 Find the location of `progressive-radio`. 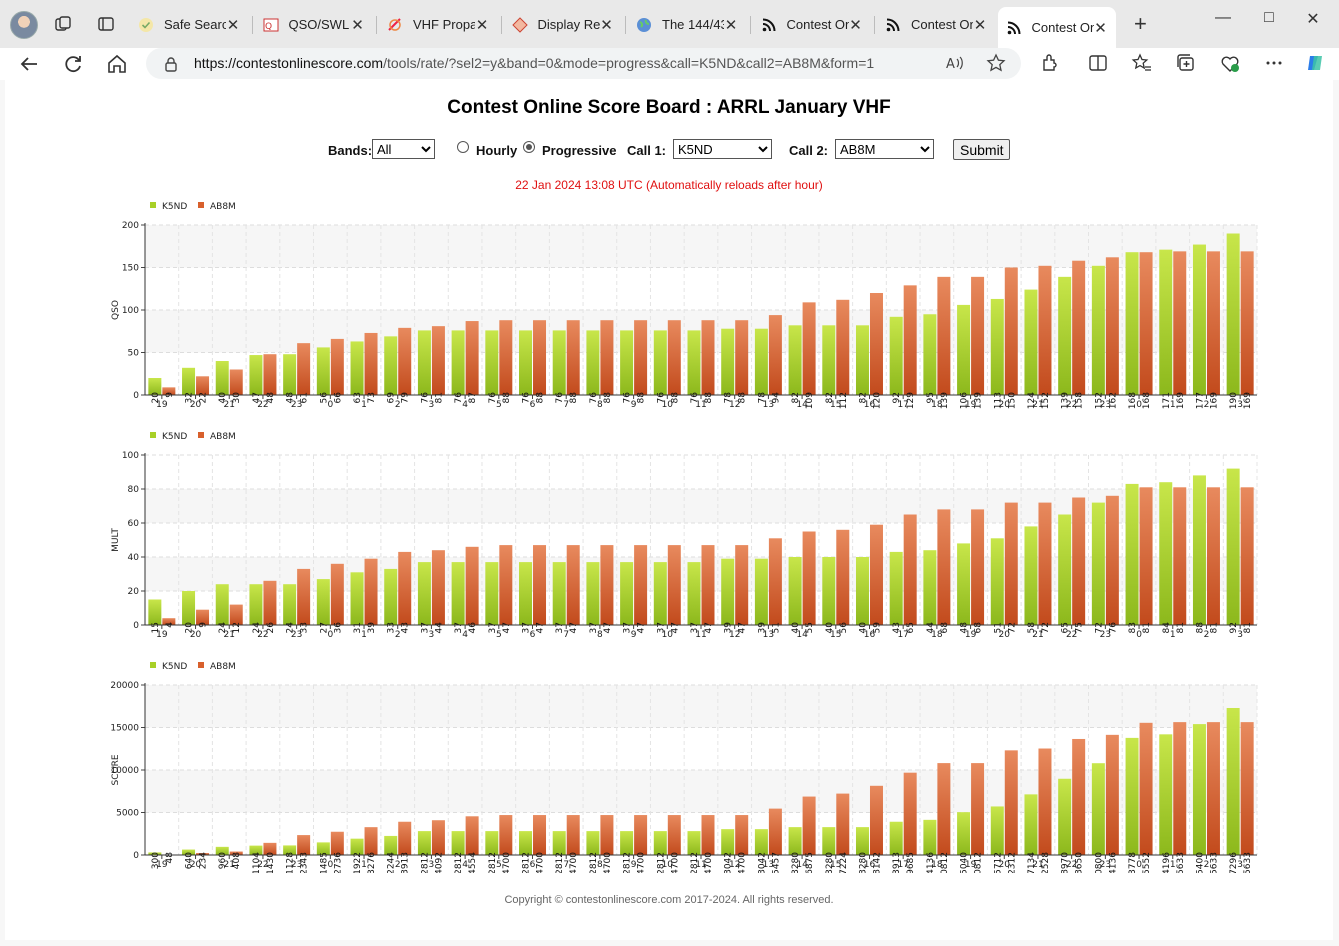

progressive-radio is located at coordinates (529, 147).